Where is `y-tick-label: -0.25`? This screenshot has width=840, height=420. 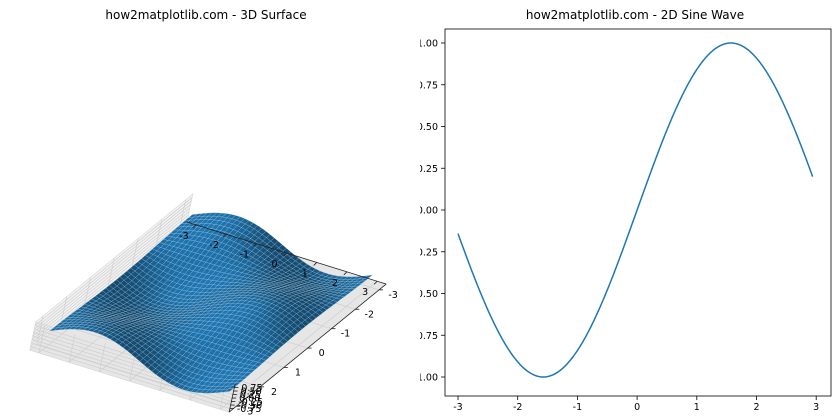 y-tick-label: -0.25 is located at coordinates (429, 252).